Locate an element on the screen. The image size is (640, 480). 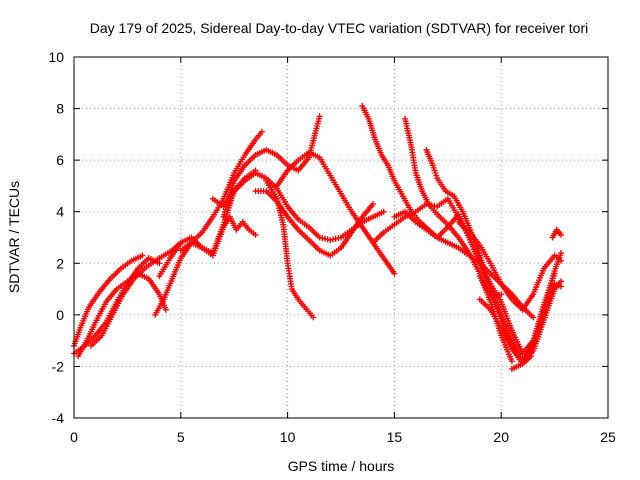
x-tick-label: 10 is located at coordinates (288, 437).